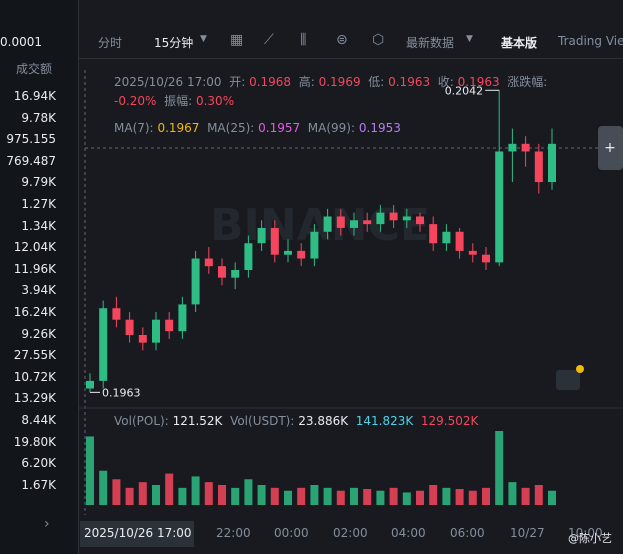  Describe the element at coordinates (376, 82) in the screenshot. I see `label: 低:` at that location.